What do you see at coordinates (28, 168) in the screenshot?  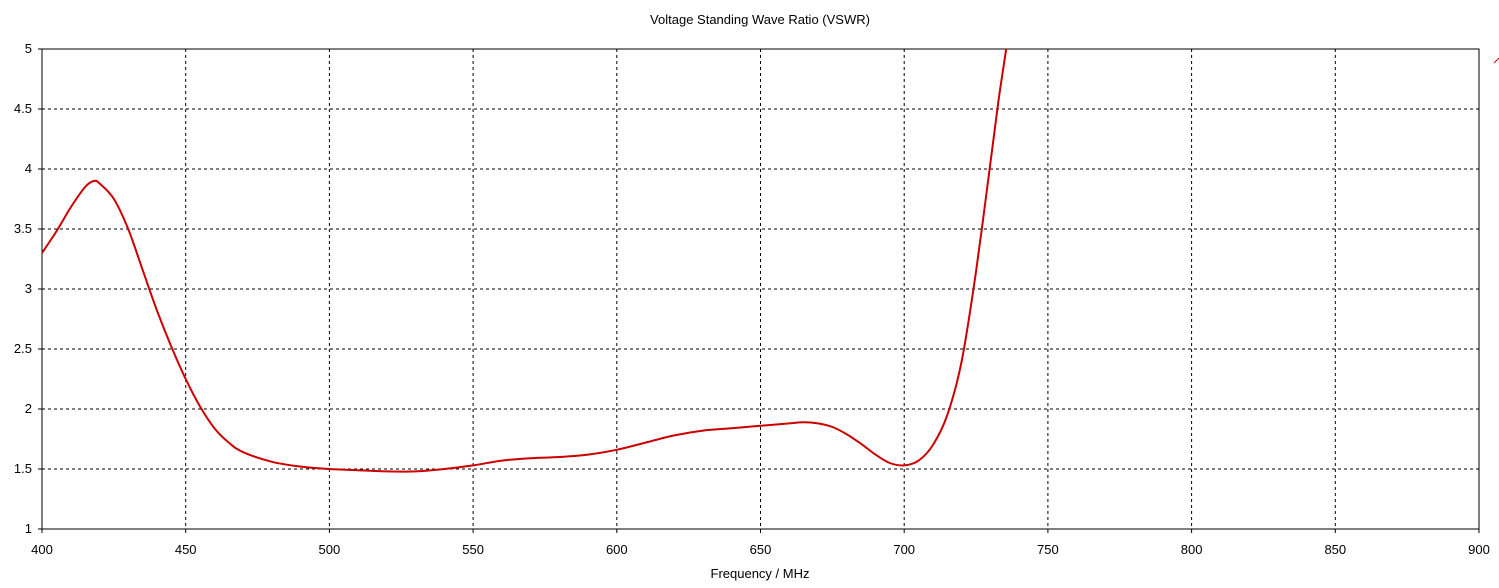 I see `y-tick-label: 4` at bounding box center [28, 168].